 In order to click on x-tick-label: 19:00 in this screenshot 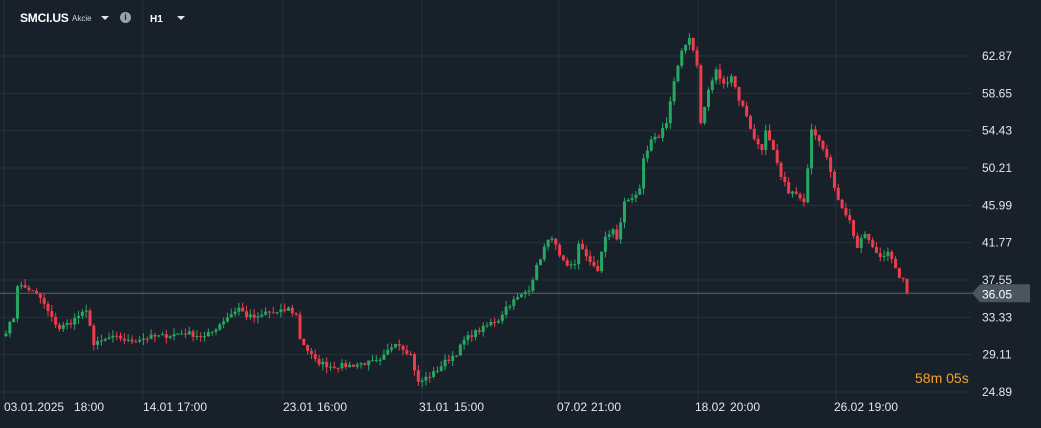, I will do `click(883, 407)`.